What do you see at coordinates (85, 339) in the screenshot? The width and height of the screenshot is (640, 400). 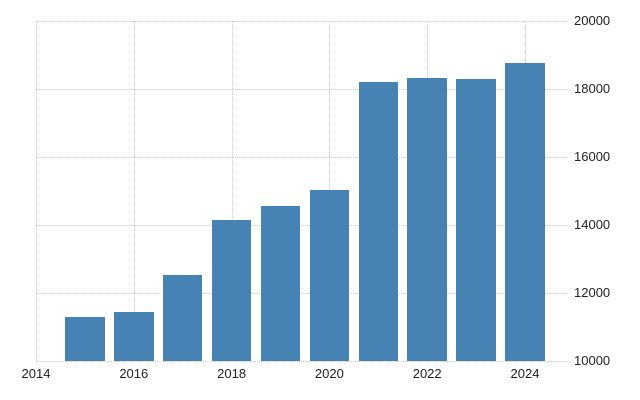 I see `bar-2015` at bounding box center [85, 339].